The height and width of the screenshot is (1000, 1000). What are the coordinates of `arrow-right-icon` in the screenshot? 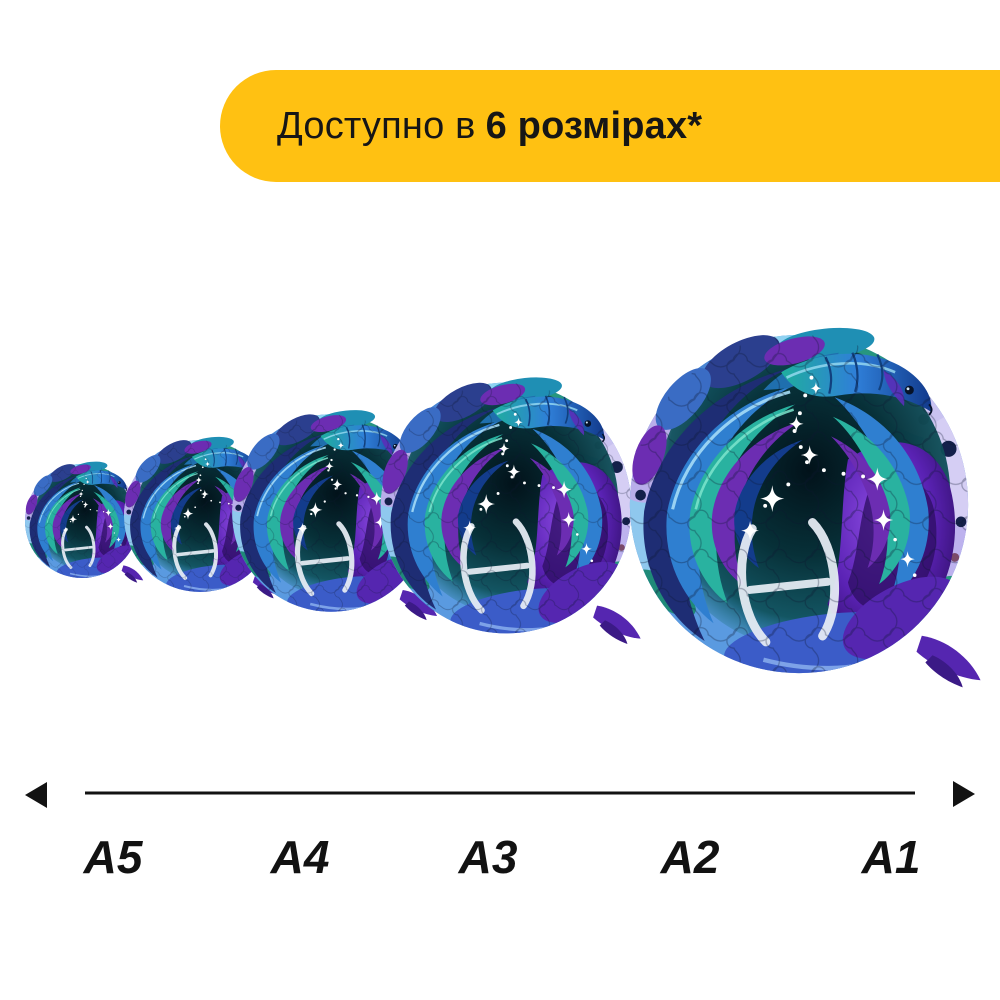 It's located at (964, 794).